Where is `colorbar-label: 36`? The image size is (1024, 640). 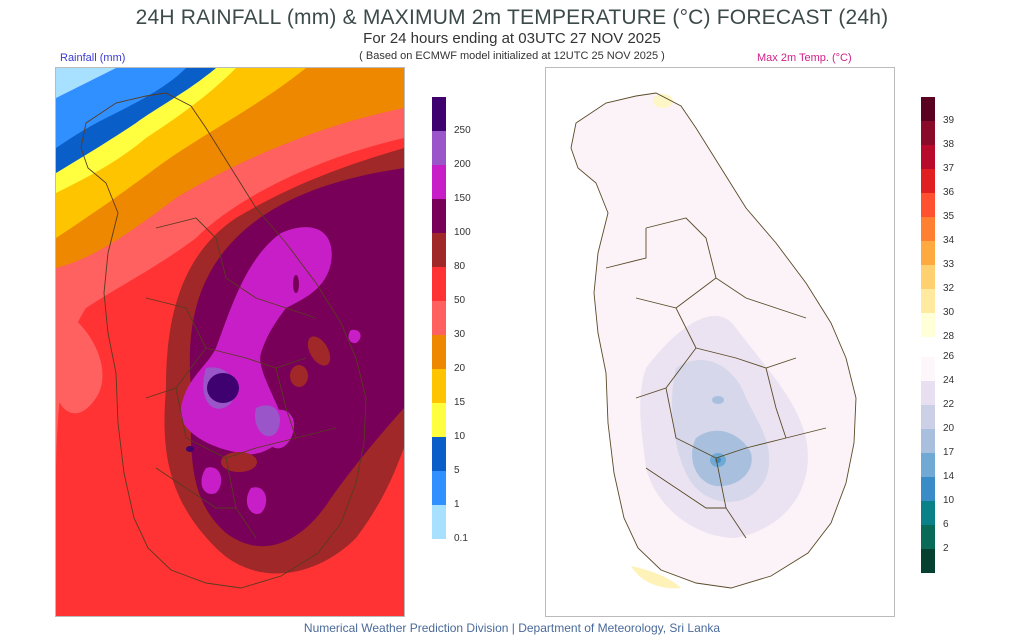
colorbar-label: 36 is located at coordinates (949, 192).